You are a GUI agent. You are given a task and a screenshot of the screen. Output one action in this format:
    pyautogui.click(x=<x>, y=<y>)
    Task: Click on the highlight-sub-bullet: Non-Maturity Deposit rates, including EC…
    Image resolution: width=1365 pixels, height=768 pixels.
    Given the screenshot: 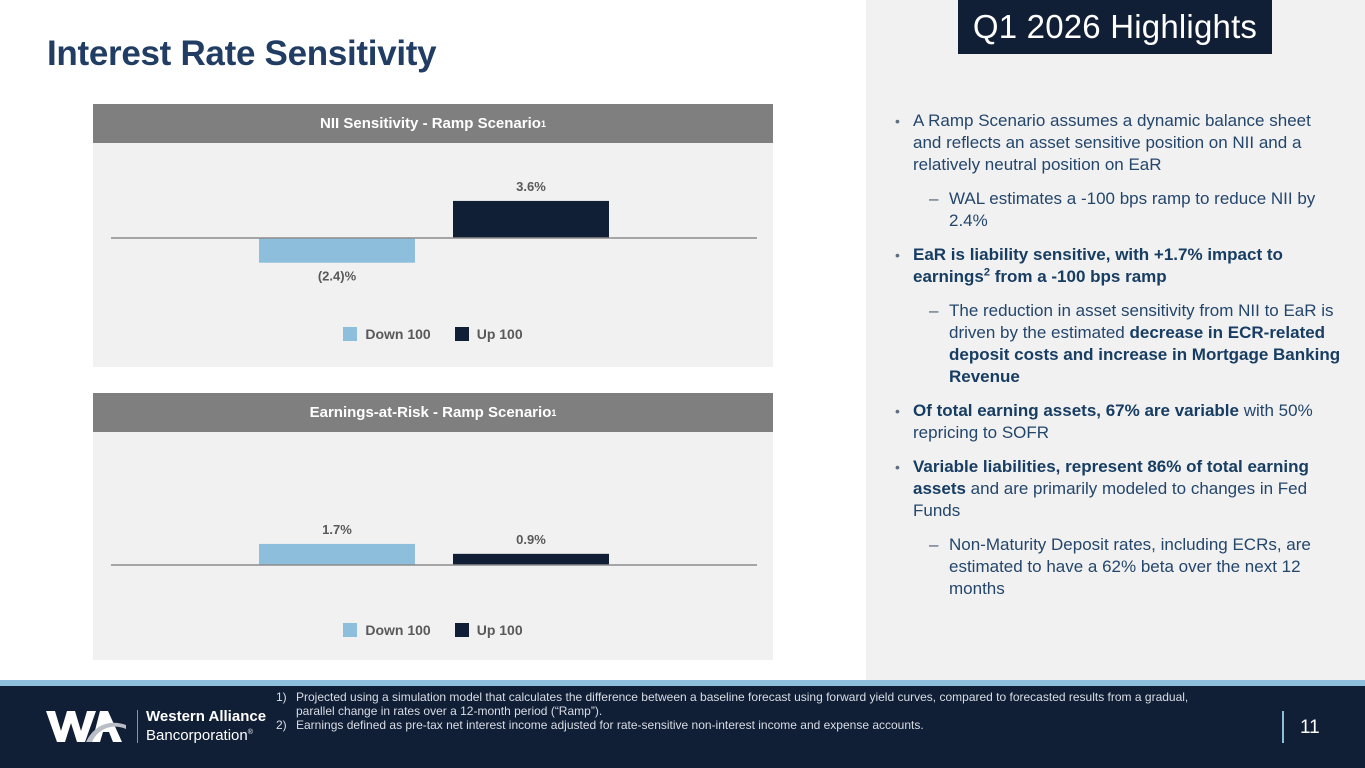 What is the action you would take?
    pyautogui.click(x=1118, y=567)
    